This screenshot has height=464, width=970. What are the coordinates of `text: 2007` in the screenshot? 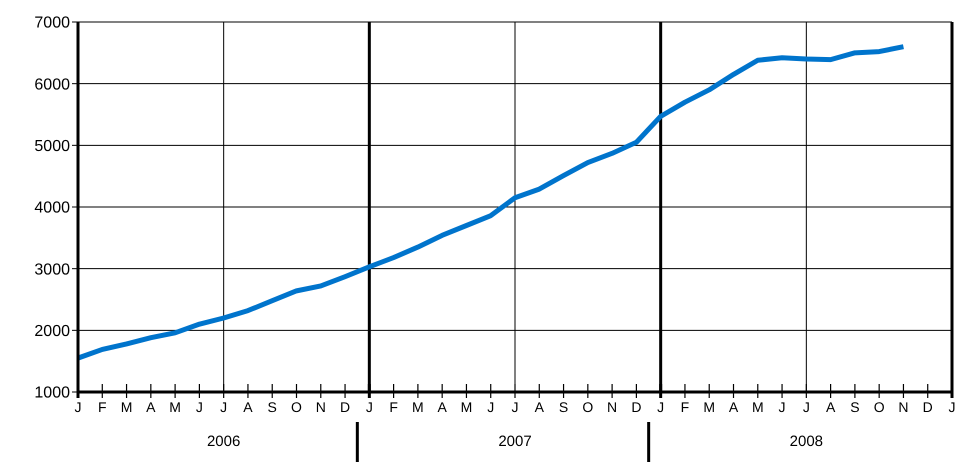 It's located at (515, 441).